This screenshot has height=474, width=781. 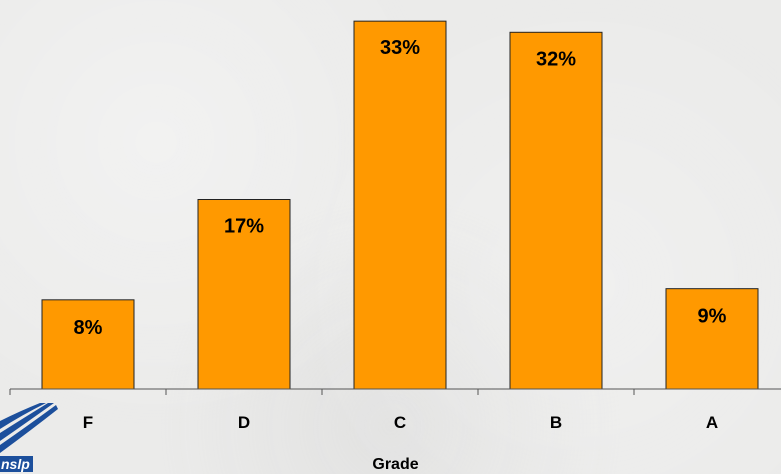 What do you see at coordinates (88, 328) in the screenshot?
I see `value-label-f: 8%` at bounding box center [88, 328].